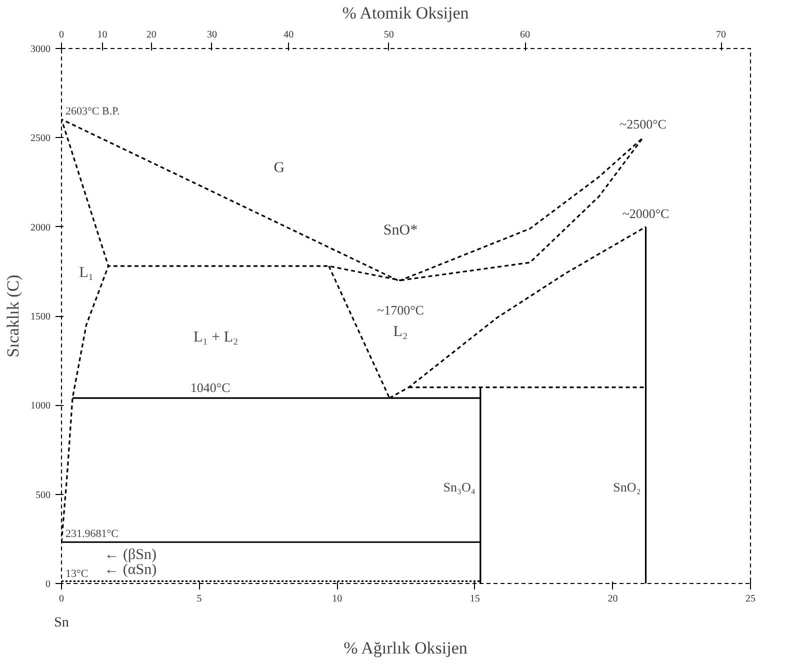 Image resolution: width=788 pixels, height=668 pixels. I want to click on y-tick-label: 500, so click(43, 495).